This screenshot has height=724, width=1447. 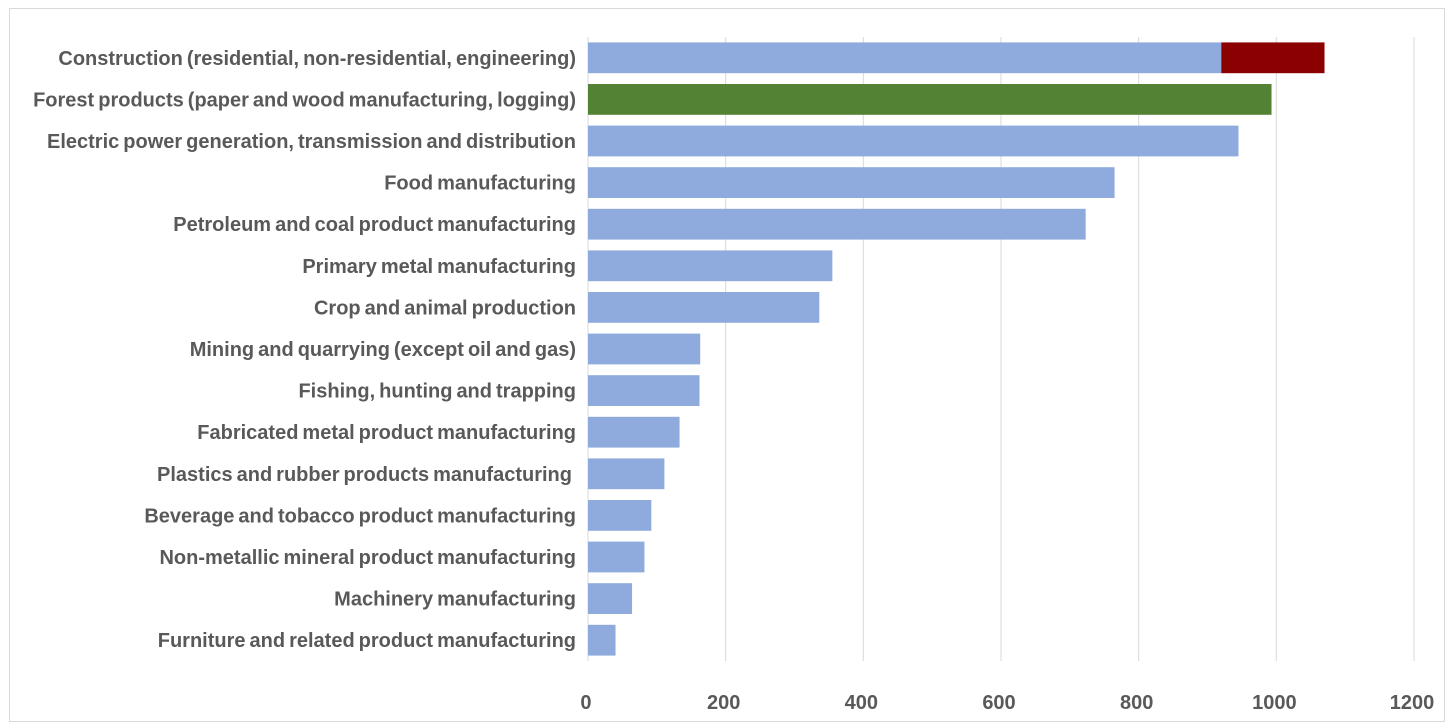 I want to click on x-tick-label: 1200, so click(x=1414, y=703).